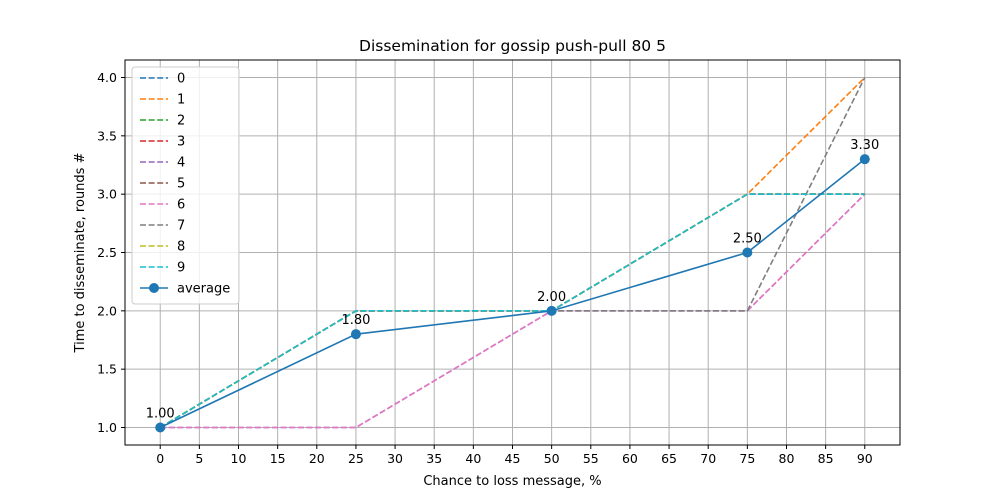 The height and width of the screenshot is (500, 1000). I want to click on legend-label-4: 4, so click(181, 163).